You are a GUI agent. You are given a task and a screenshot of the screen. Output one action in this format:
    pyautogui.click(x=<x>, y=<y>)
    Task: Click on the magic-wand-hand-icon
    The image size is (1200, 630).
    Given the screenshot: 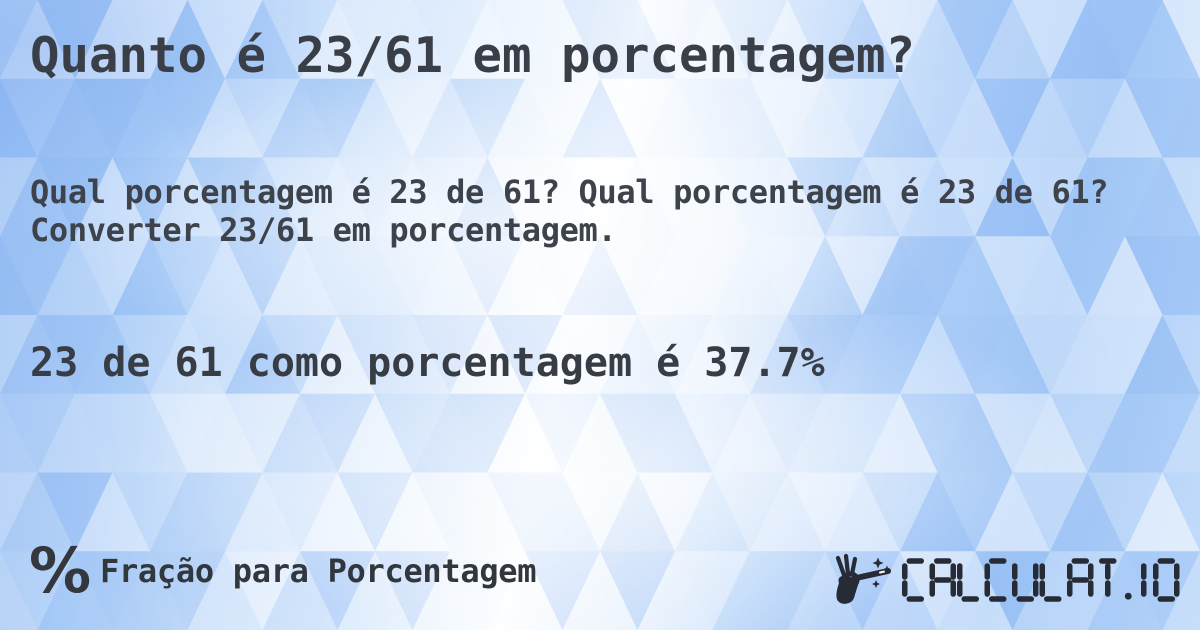 What is the action you would take?
    pyautogui.click(x=863, y=578)
    